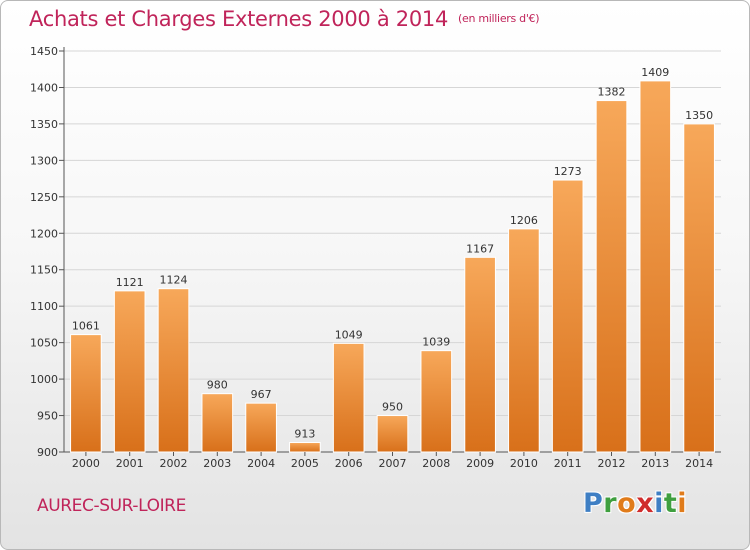  Describe the element at coordinates (436, 463) in the screenshot. I see `x-tick-label: 2008` at that location.